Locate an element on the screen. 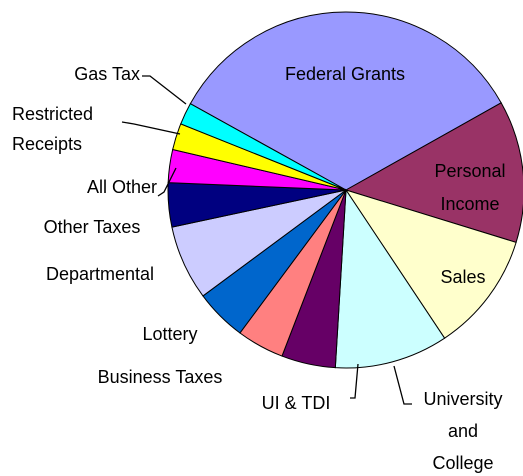 The height and width of the screenshot is (476, 523). slice-label: Sales is located at coordinates (462, 277).